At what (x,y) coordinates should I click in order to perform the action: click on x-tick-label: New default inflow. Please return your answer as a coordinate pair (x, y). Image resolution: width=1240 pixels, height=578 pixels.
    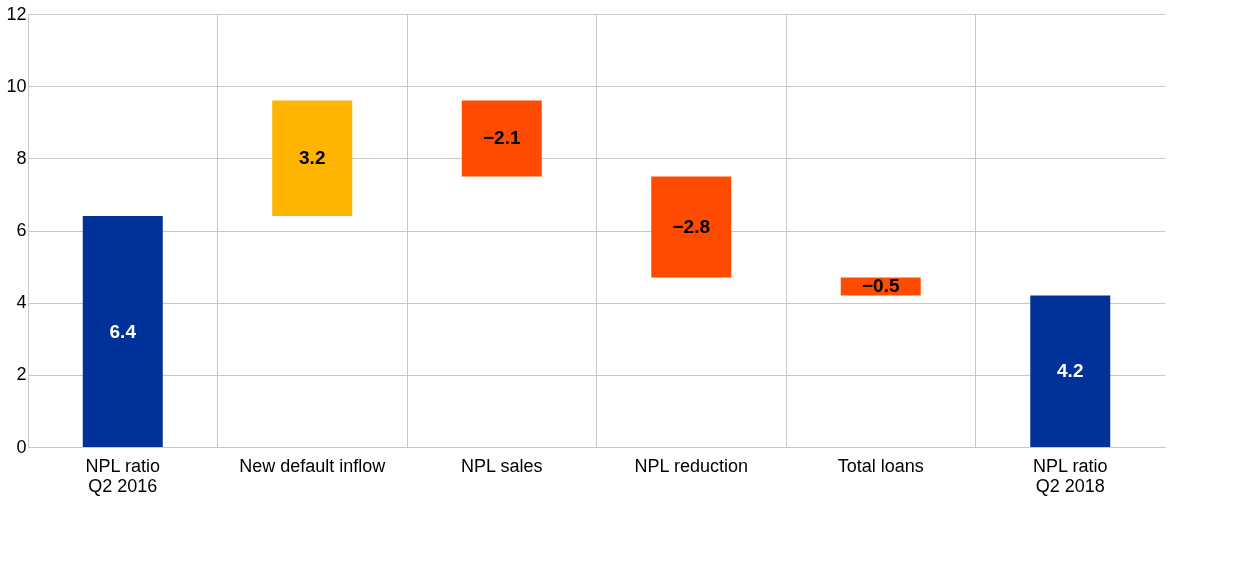
    Looking at the image, I should click on (313, 465).